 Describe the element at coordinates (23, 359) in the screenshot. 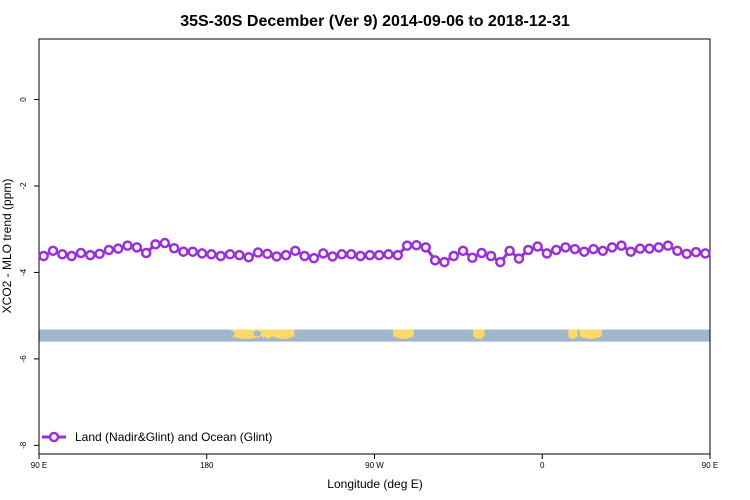

I see `y-tick-label: -6` at that location.